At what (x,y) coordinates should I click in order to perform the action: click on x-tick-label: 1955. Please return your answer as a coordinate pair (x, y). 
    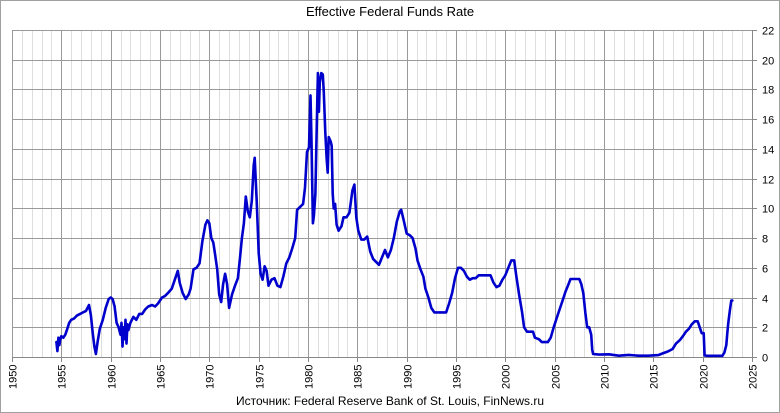
    Looking at the image, I should click on (63, 377).